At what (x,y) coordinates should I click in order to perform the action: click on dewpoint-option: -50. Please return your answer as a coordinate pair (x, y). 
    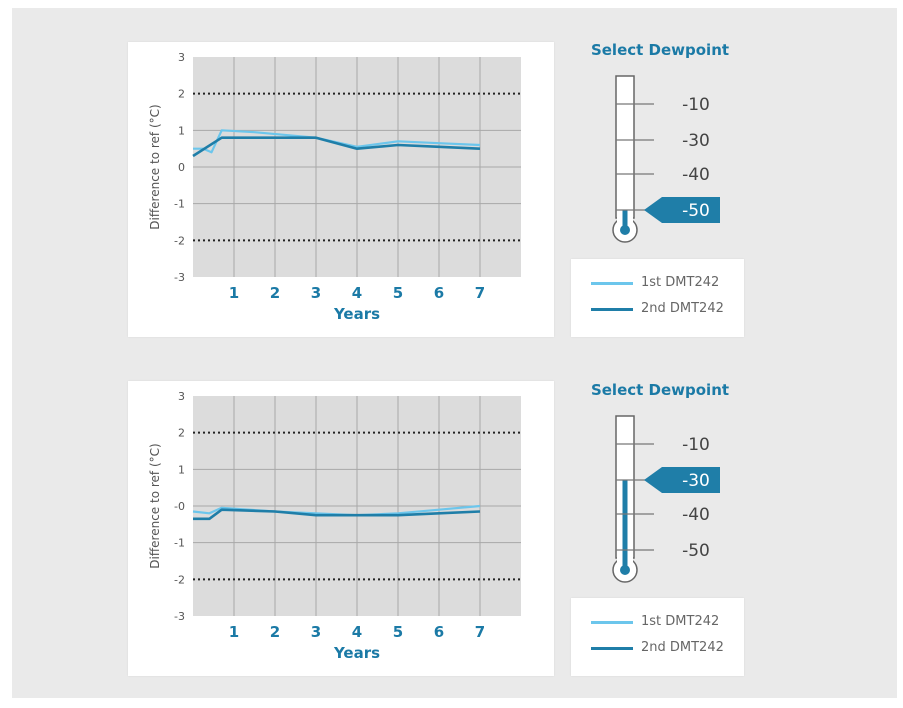
    Looking at the image, I should click on (696, 551).